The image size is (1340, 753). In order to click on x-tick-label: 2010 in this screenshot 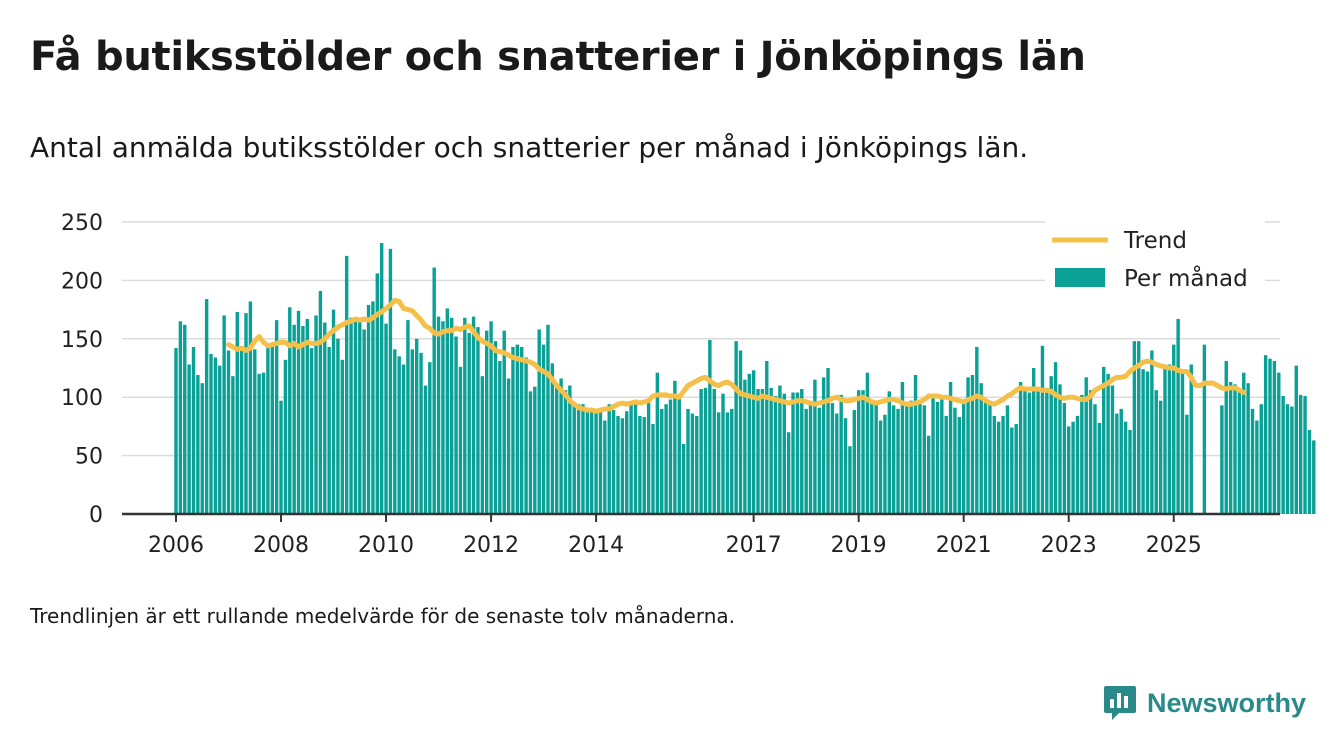, I will do `click(386, 545)`.